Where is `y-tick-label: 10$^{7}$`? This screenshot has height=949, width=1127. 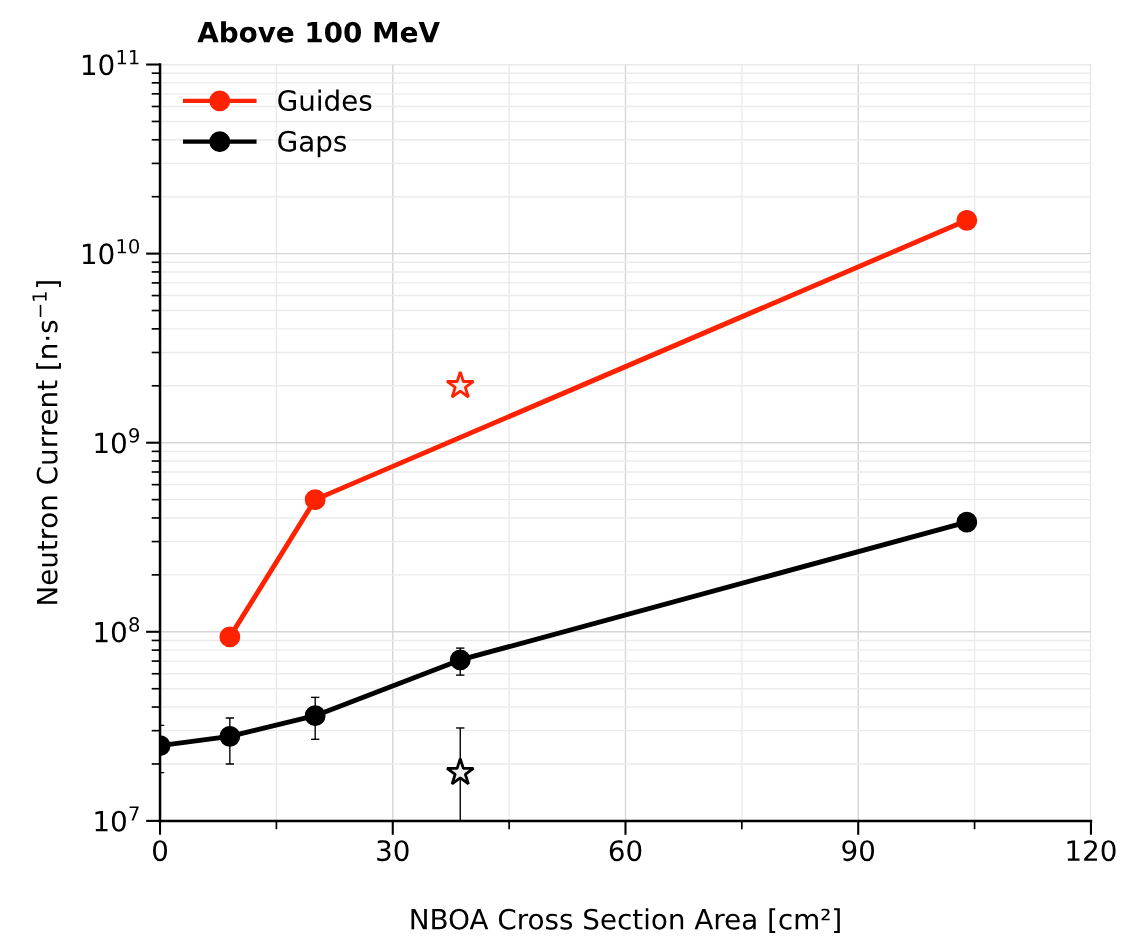 y-tick-label: 10$^{7}$ is located at coordinates (117, 819).